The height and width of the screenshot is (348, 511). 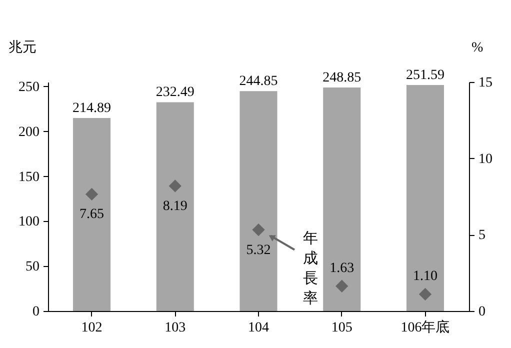 I want to click on y-tick-label: 200, so click(x=29, y=132).